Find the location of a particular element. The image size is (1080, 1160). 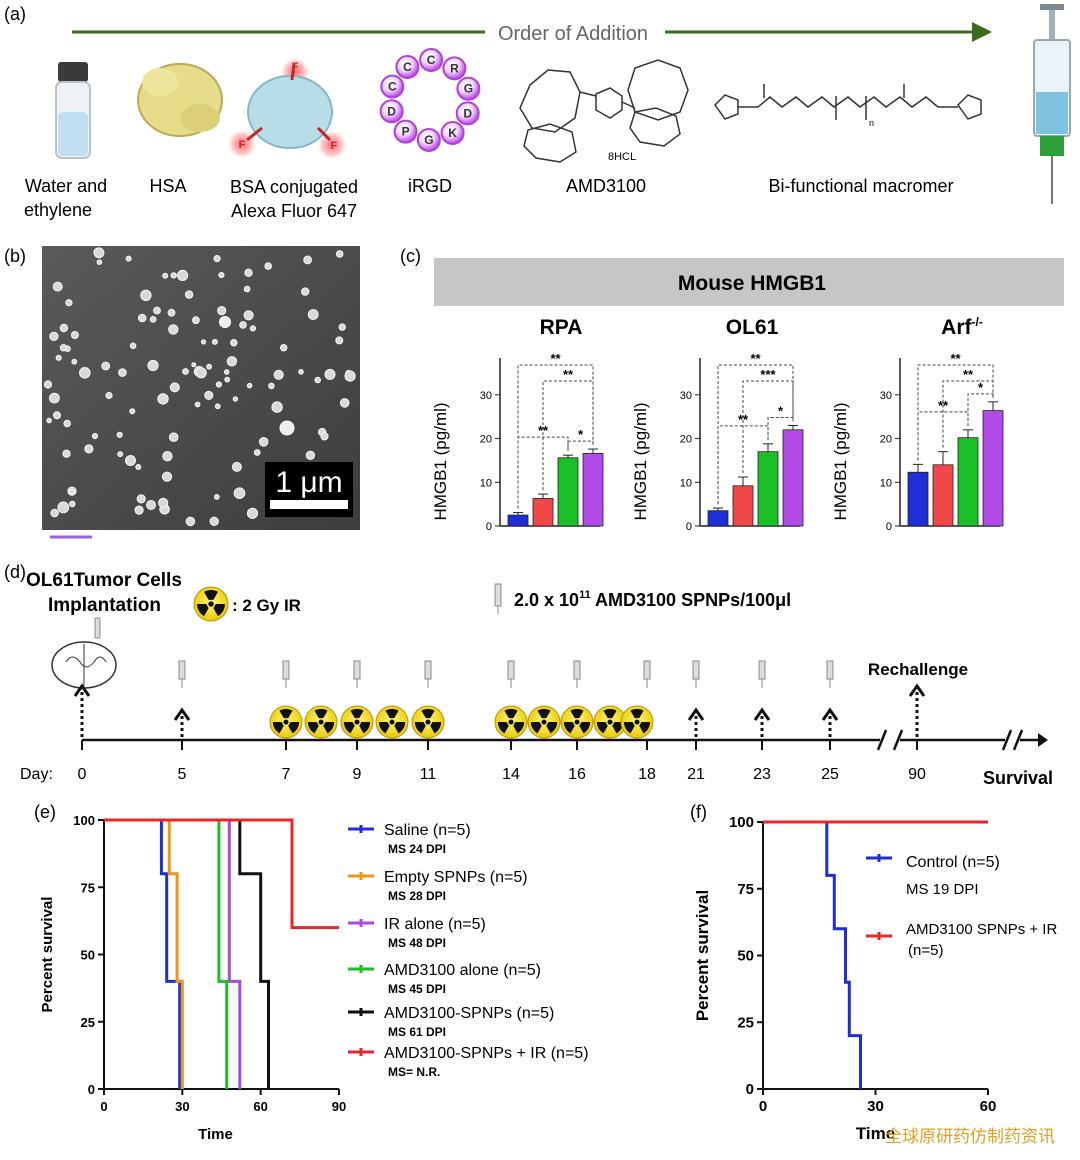

peptide-residue-letter: G is located at coordinates (428, 140).